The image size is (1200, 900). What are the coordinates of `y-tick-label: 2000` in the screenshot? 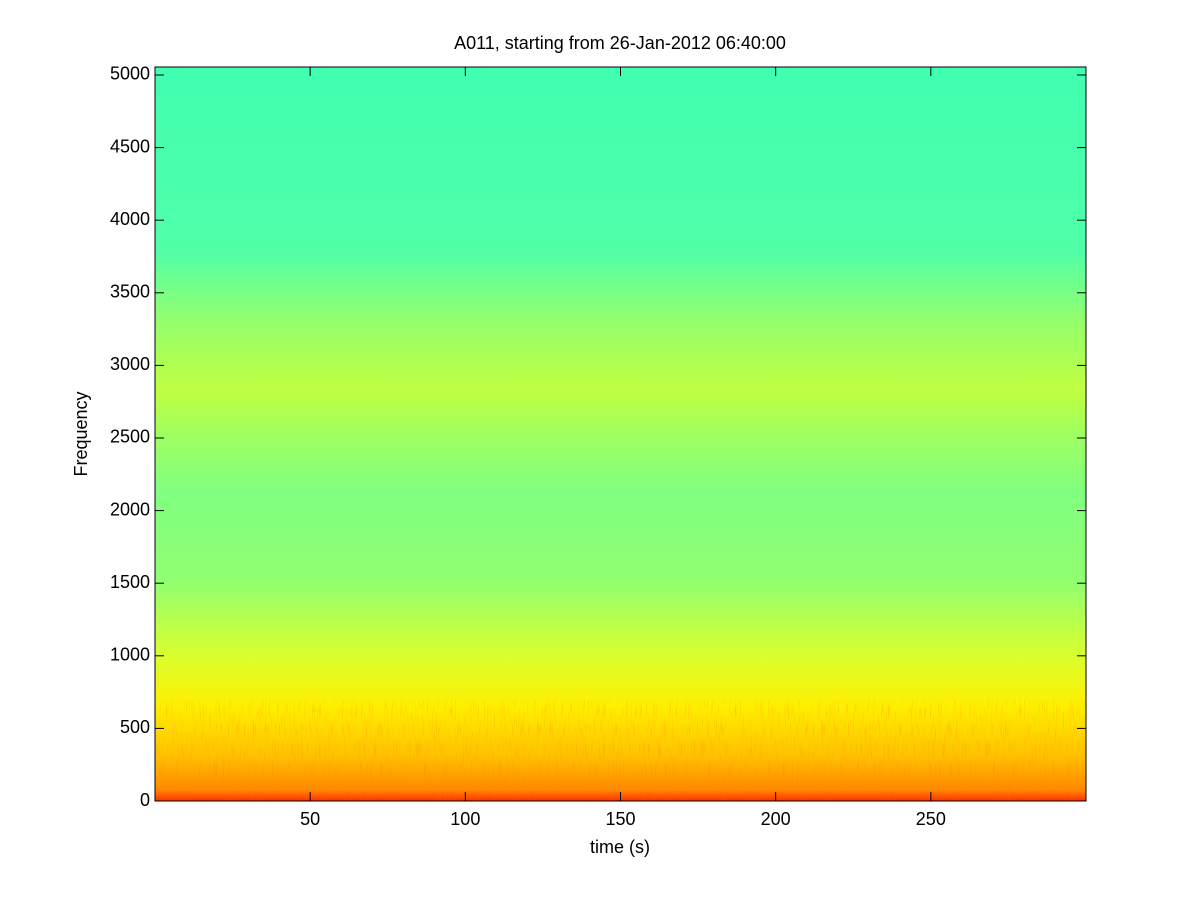 It's located at (130, 509).